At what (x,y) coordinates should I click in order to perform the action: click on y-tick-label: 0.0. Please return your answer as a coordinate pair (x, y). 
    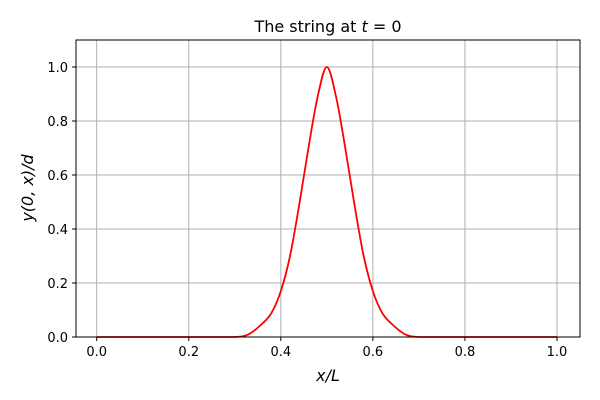
    Looking at the image, I should click on (57, 338).